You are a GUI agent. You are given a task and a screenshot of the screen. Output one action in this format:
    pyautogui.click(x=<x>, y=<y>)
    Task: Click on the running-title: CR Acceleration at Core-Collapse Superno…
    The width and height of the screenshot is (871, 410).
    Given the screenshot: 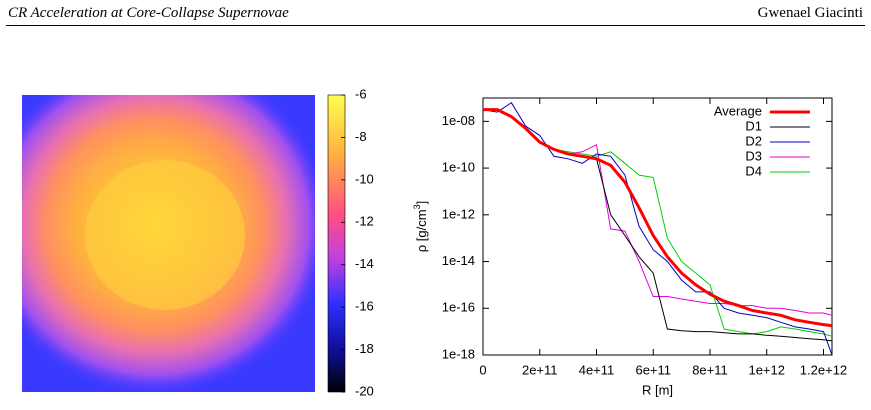 What is the action you would take?
    pyautogui.click(x=148, y=13)
    